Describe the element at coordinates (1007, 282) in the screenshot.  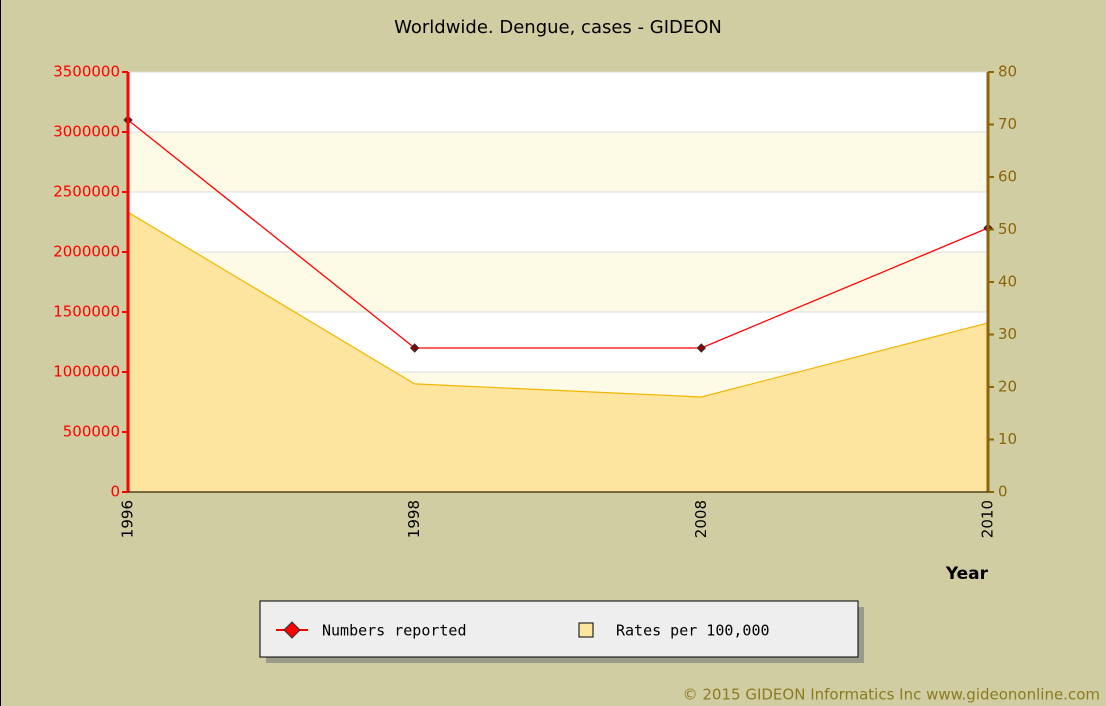
I see `y2-tick-label: 40` at that location.